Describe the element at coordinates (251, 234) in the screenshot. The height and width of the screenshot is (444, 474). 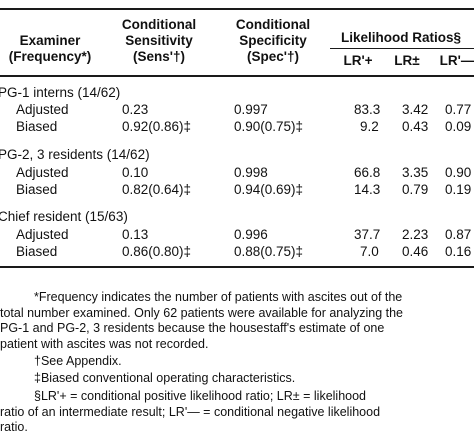
I see `cell-spec: 0.996` at that location.